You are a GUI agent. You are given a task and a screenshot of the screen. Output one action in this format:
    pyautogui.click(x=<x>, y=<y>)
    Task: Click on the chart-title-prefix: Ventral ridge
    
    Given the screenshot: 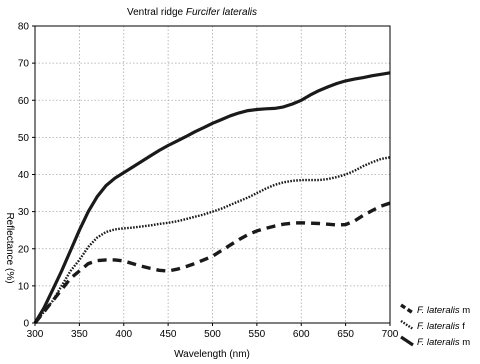 What is the action you would take?
    pyautogui.click(x=156, y=12)
    